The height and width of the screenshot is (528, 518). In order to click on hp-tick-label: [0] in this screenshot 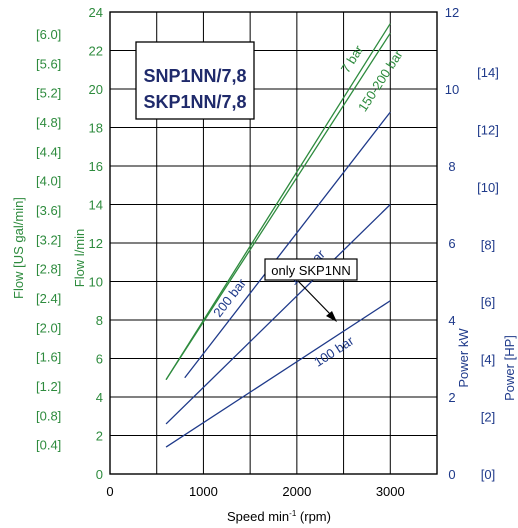, I will do `click(488, 474)`.